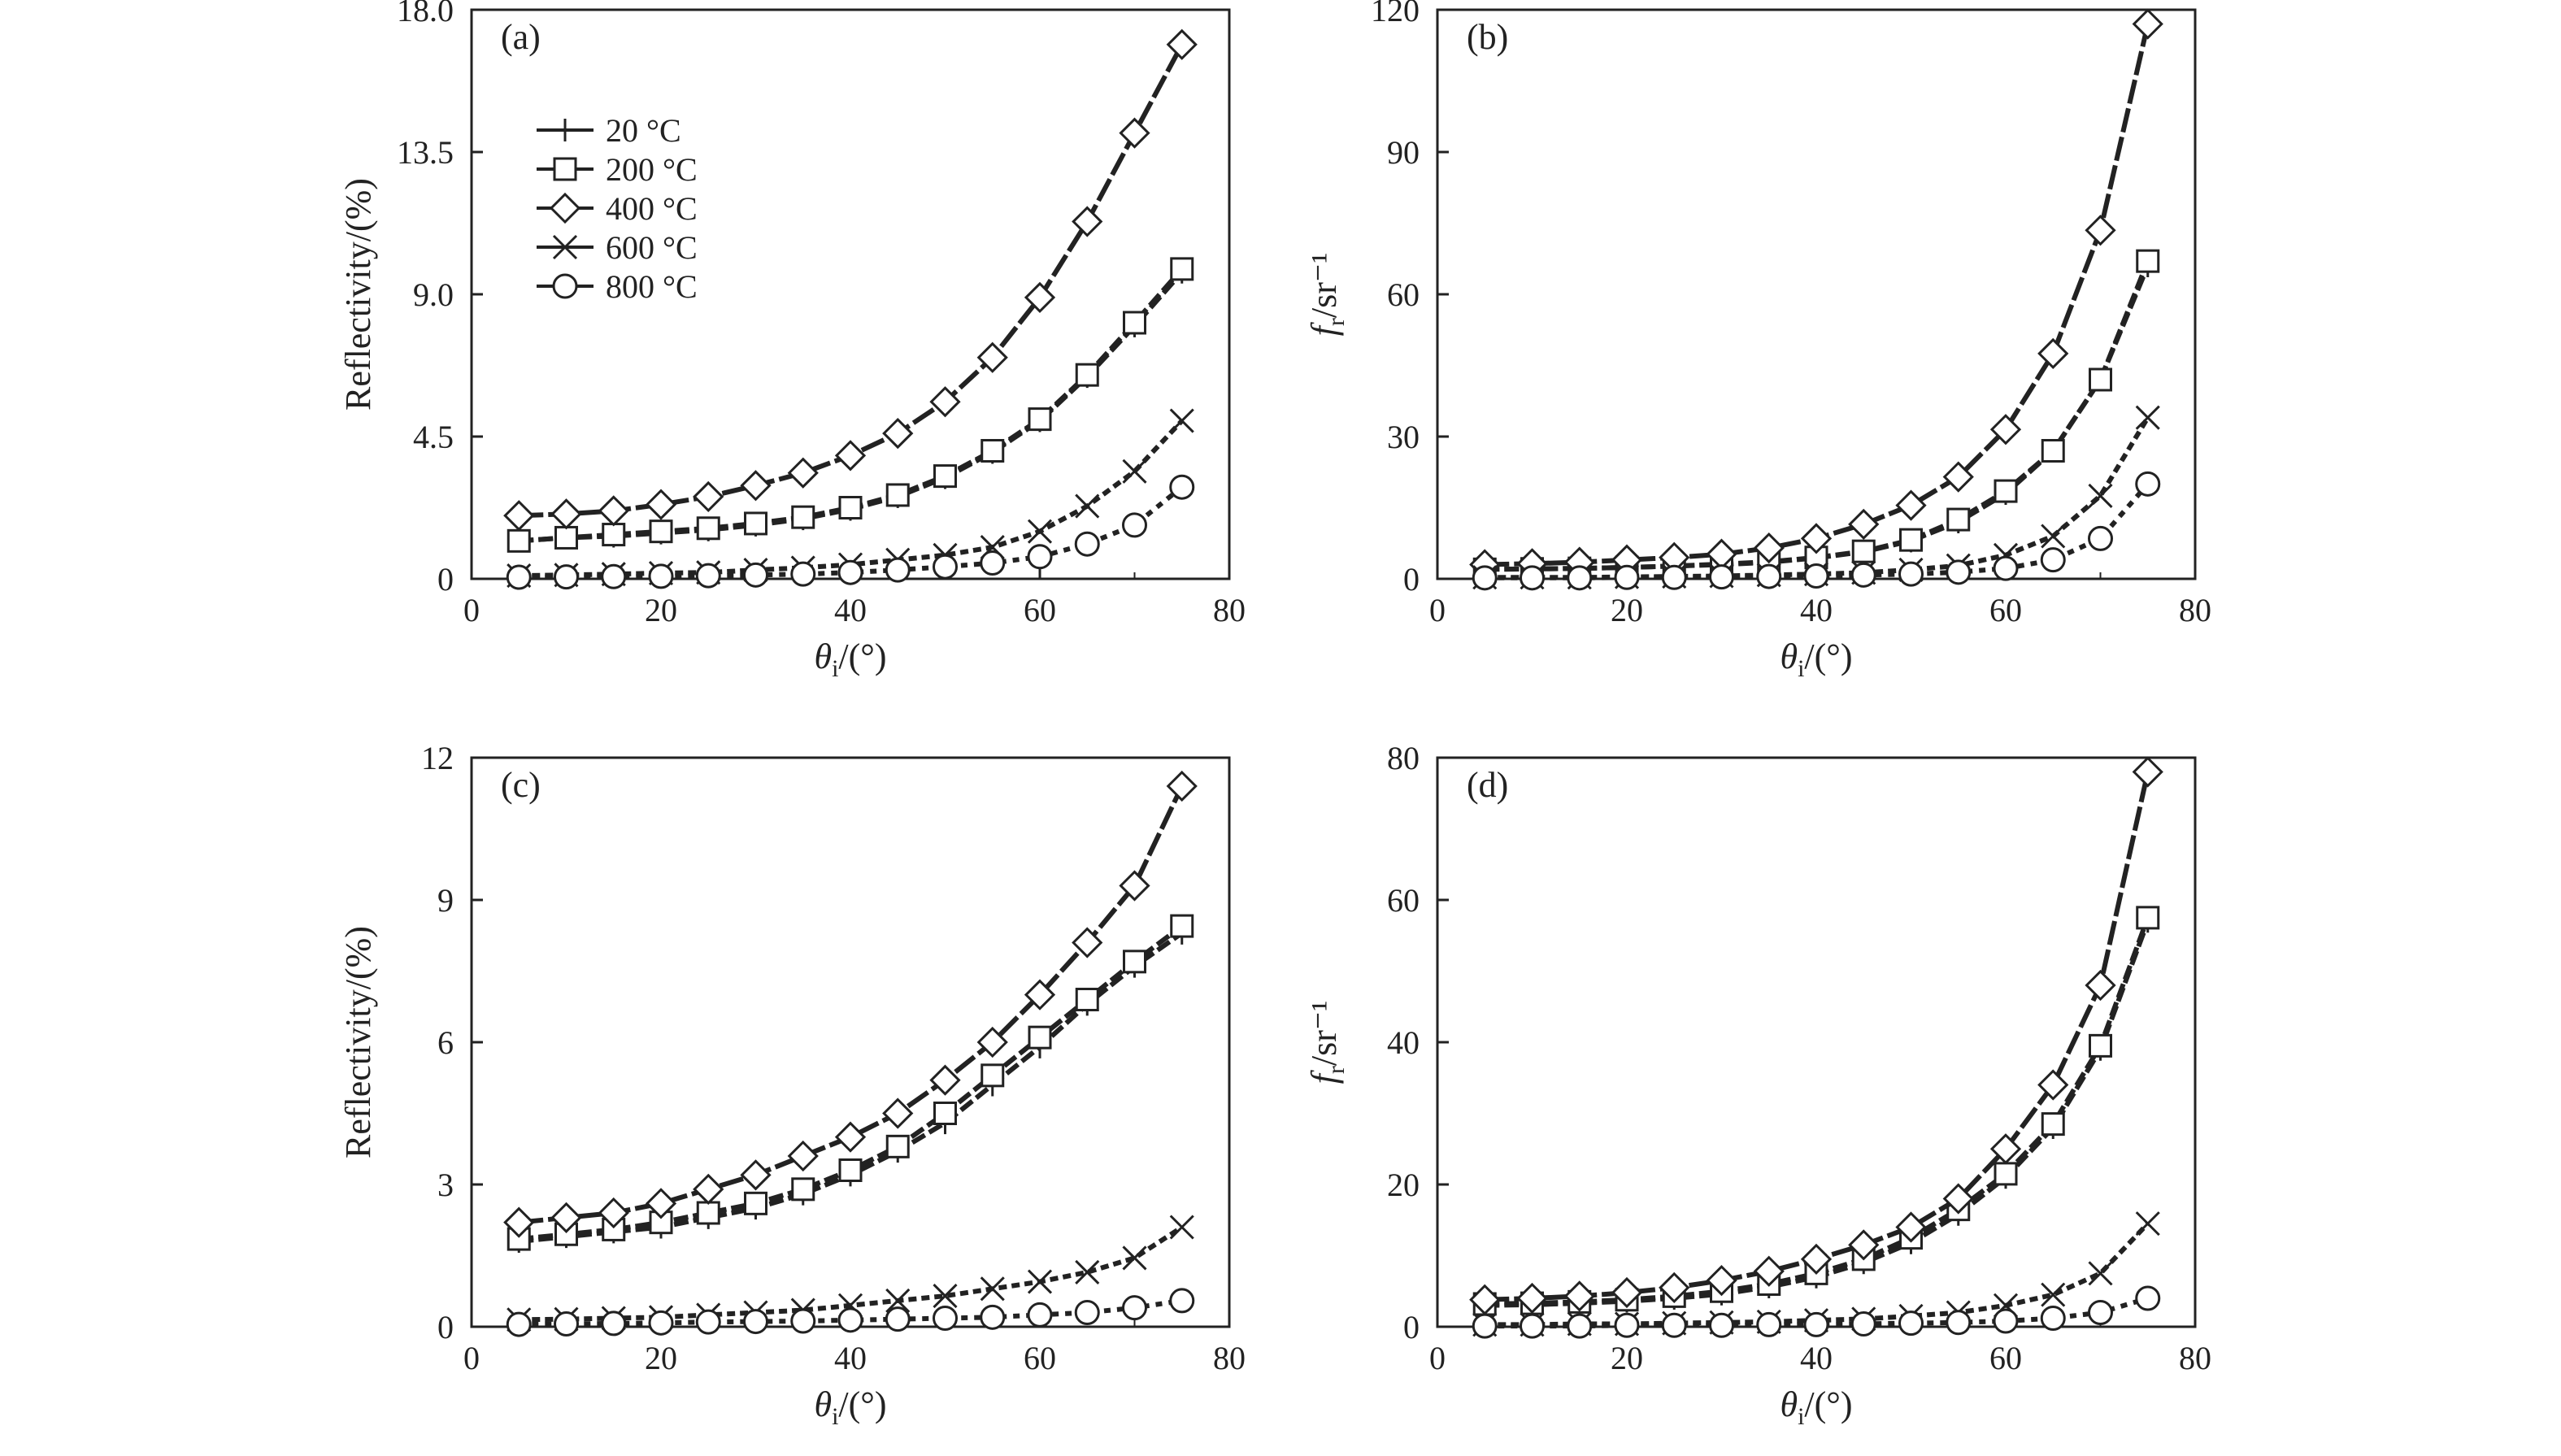  I want to click on y-tick-label: 12, so click(437, 758).